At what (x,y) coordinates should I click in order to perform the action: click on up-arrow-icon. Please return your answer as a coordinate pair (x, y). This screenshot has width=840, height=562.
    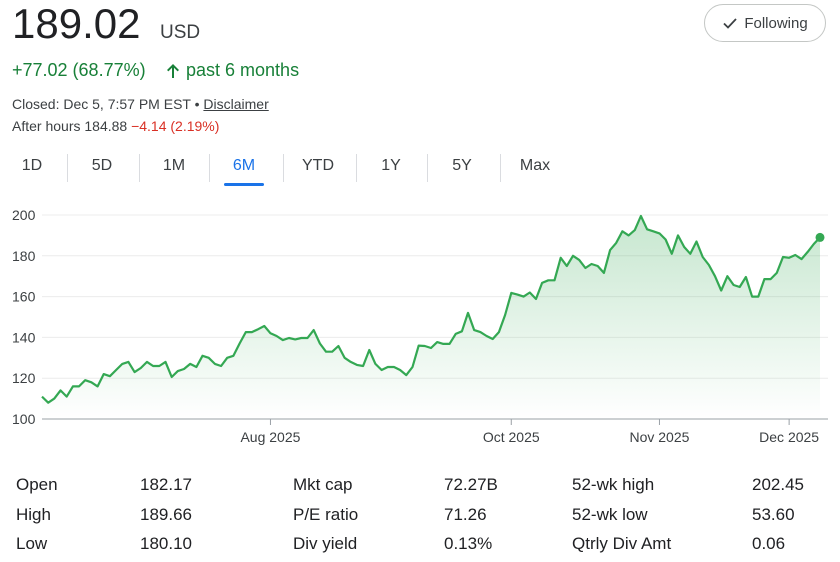
    Looking at the image, I should click on (173, 71).